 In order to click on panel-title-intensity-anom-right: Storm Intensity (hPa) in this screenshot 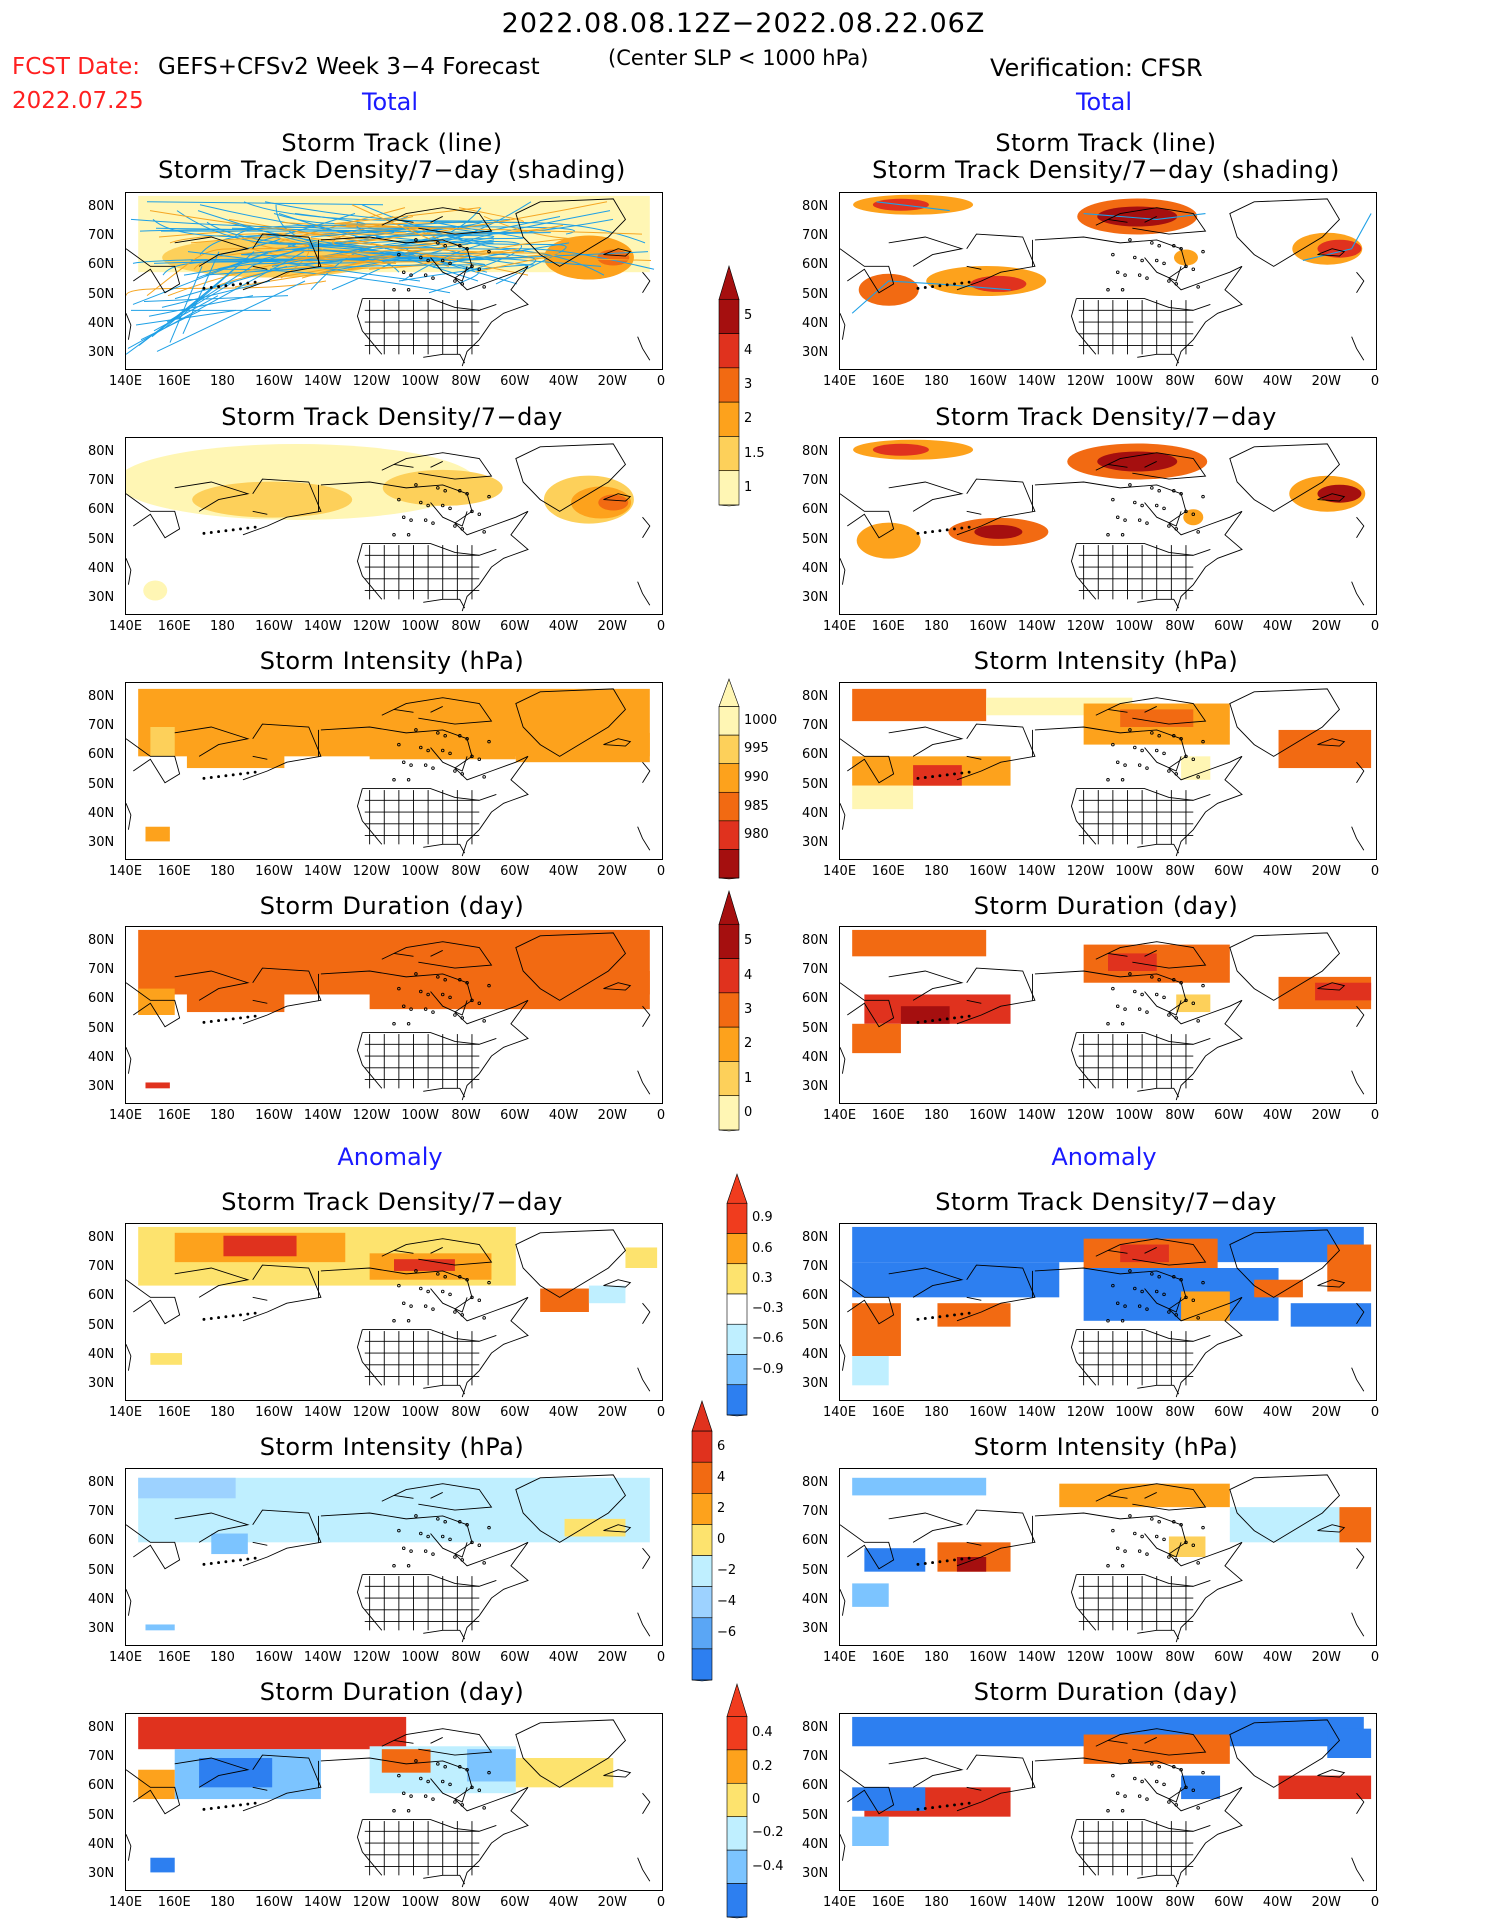, I will do `click(1106, 1447)`.